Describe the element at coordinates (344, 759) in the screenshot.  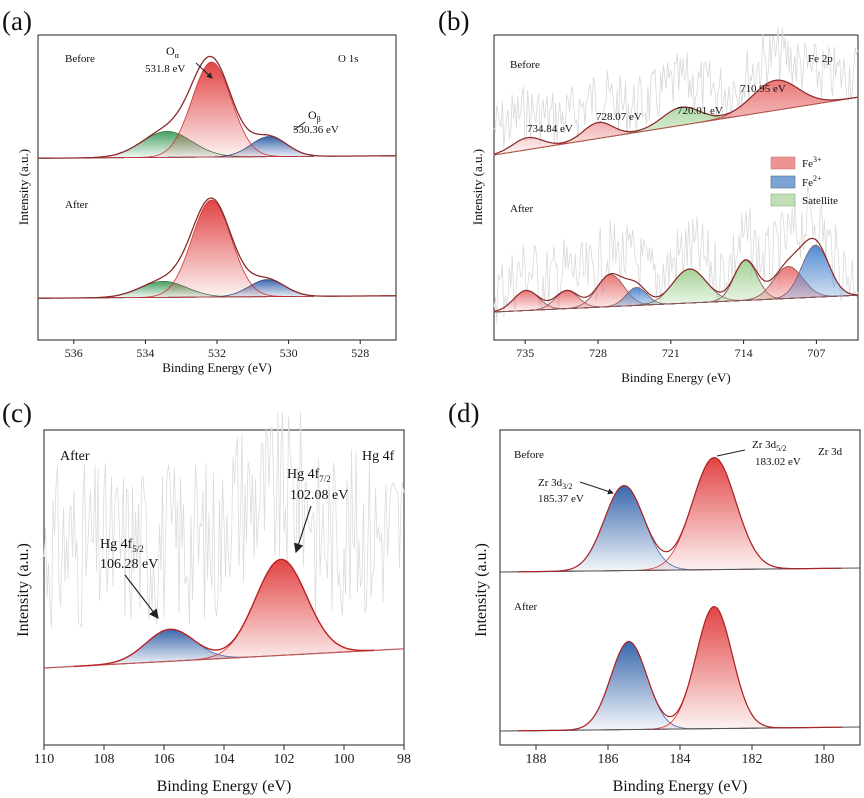
I see `x-tick-label-100: 100` at that location.